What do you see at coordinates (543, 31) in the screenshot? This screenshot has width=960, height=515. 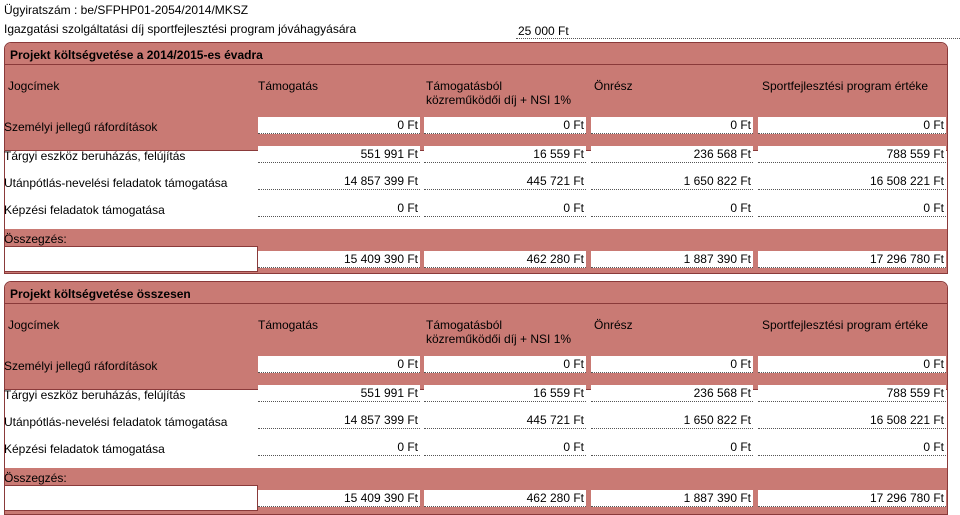 I see `fee-value: 25 000 Ft` at bounding box center [543, 31].